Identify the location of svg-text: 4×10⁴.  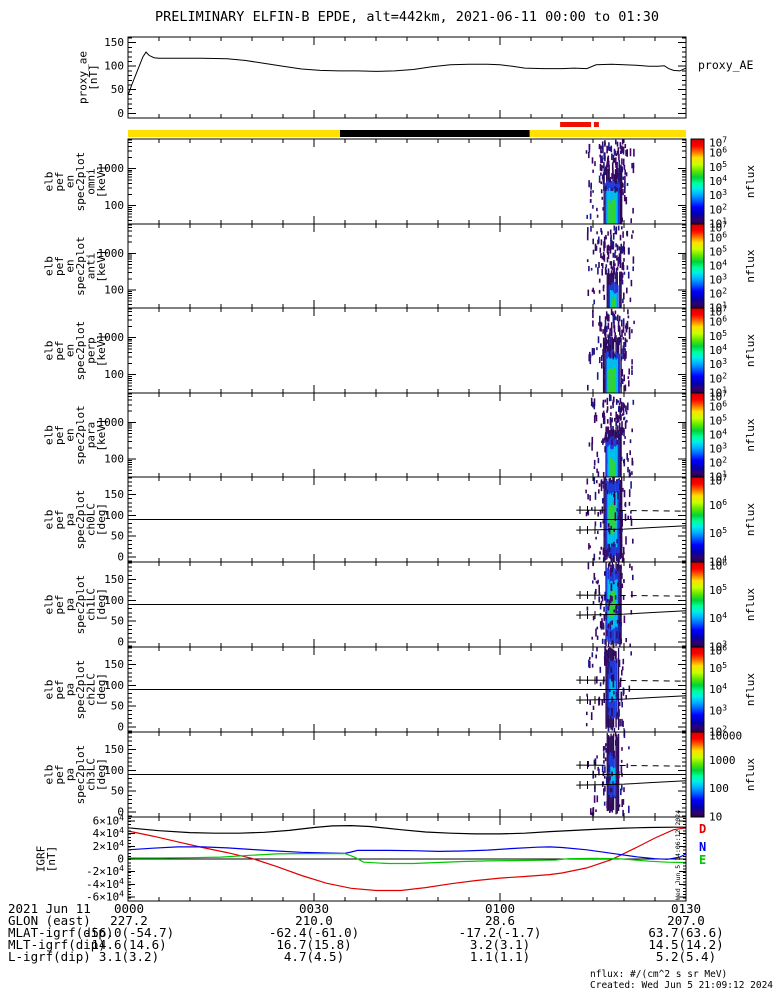
(109, 833).